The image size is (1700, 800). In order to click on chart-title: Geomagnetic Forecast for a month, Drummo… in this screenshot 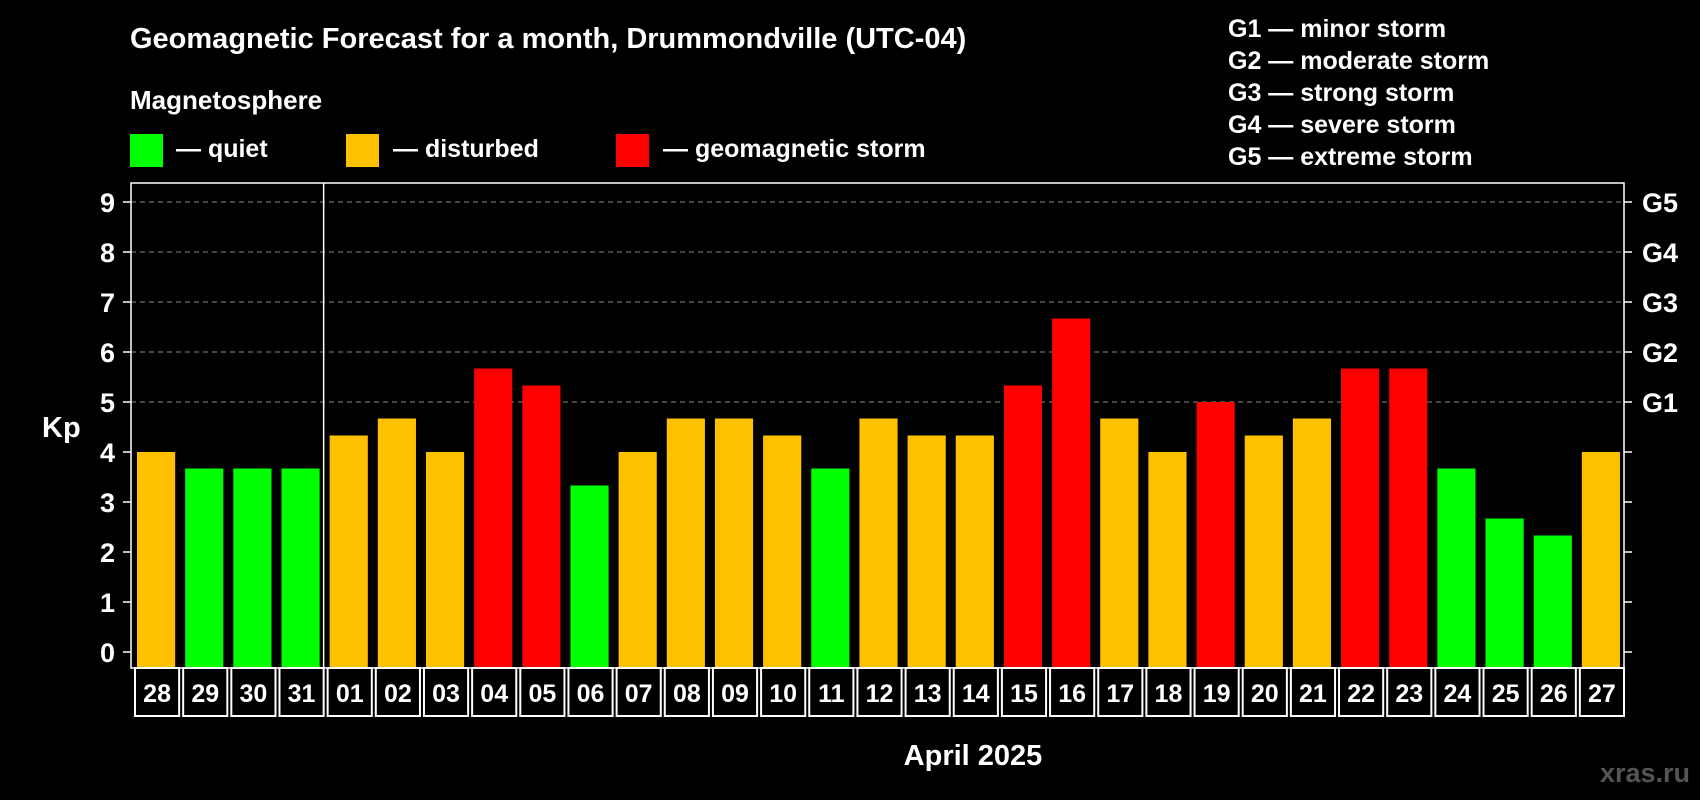, I will do `click(548, 39)`.